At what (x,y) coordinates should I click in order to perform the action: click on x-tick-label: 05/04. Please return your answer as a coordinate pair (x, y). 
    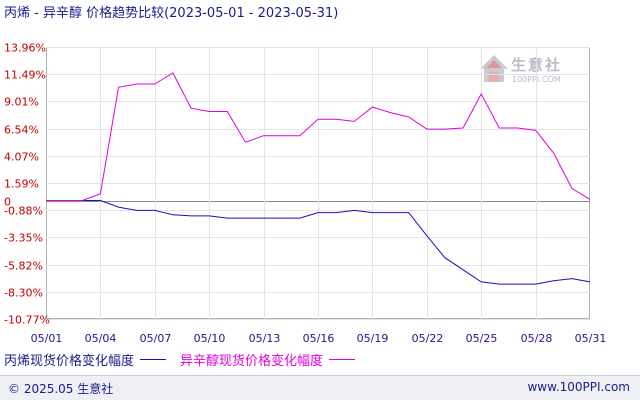
    Looking at the image, I should click on (101, 338).